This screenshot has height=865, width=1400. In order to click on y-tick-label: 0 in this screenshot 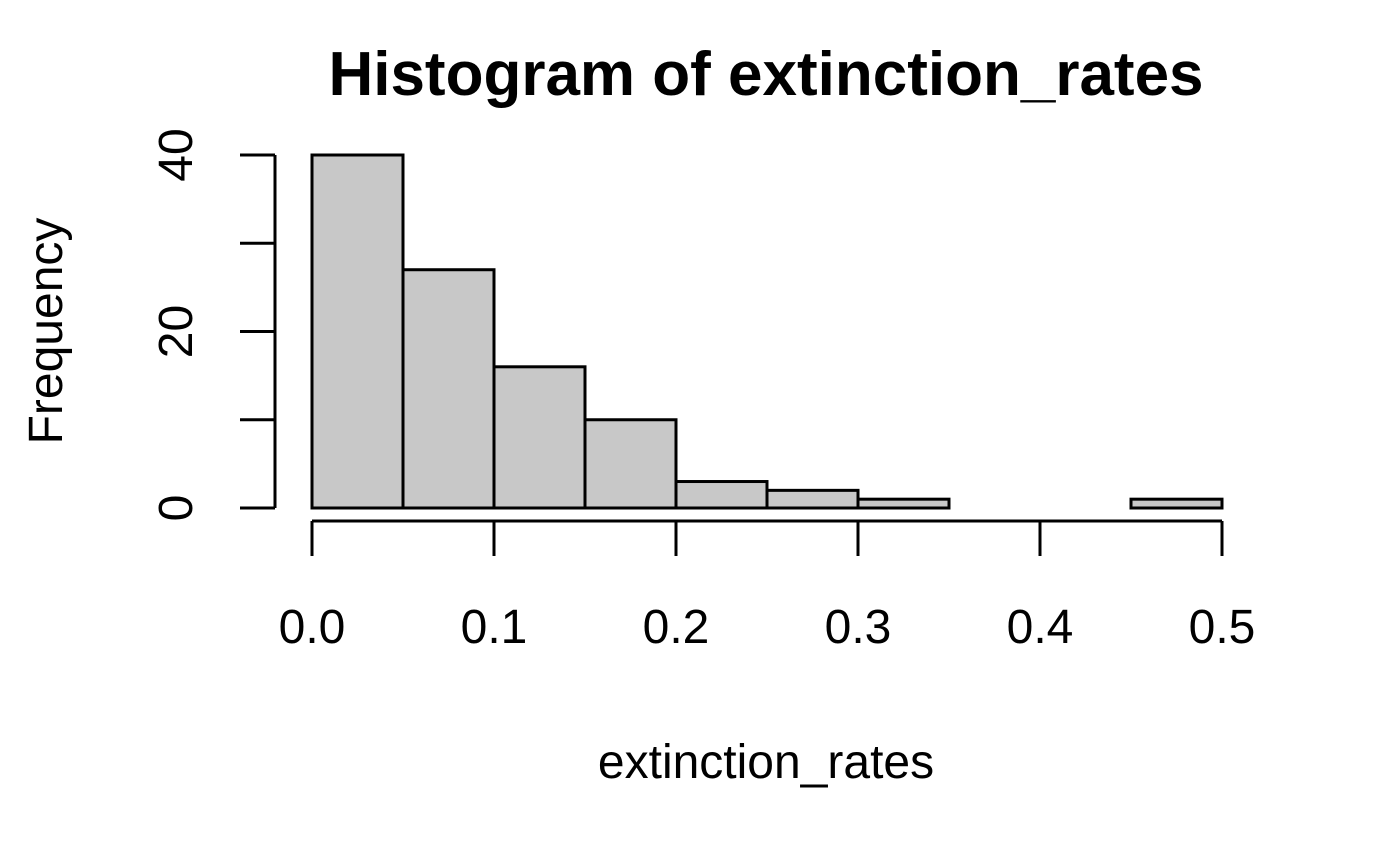, I will do `click(176, 508)`.